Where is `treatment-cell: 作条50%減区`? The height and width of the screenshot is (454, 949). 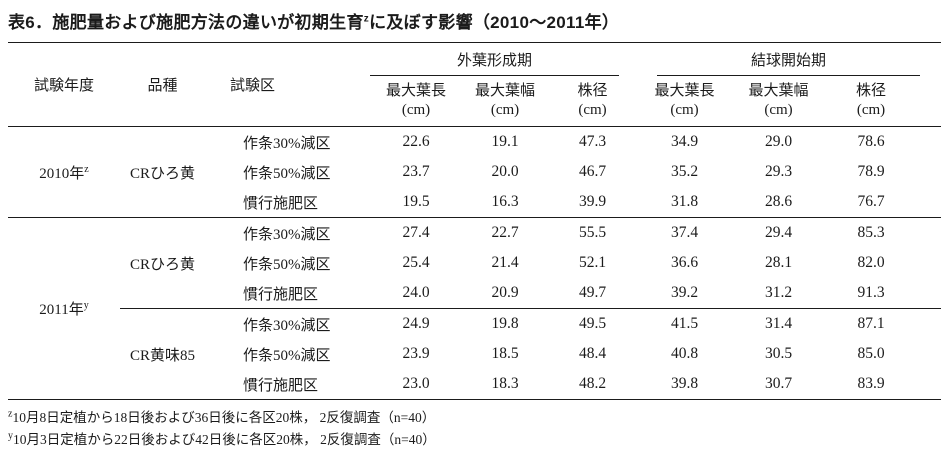
treatment-cell: 作条50%減区 is located at coordinates (287, 173).